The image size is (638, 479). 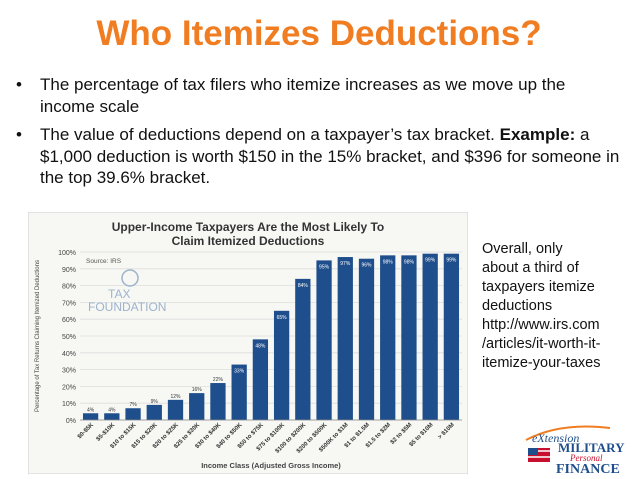 What do you see at coordinates (130, 278) in the screenshot?
I see `tax-foundation-logo-icon` at bounding box center [130, 278].